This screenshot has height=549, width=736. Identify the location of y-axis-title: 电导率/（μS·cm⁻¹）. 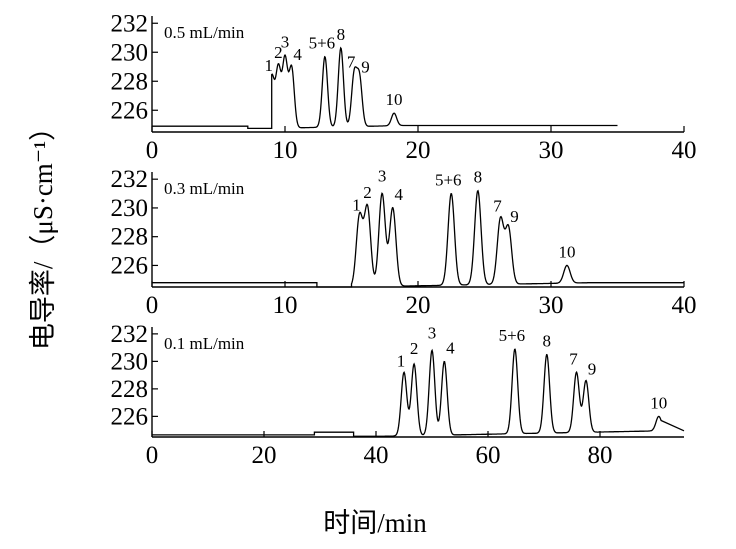
(43, 232).